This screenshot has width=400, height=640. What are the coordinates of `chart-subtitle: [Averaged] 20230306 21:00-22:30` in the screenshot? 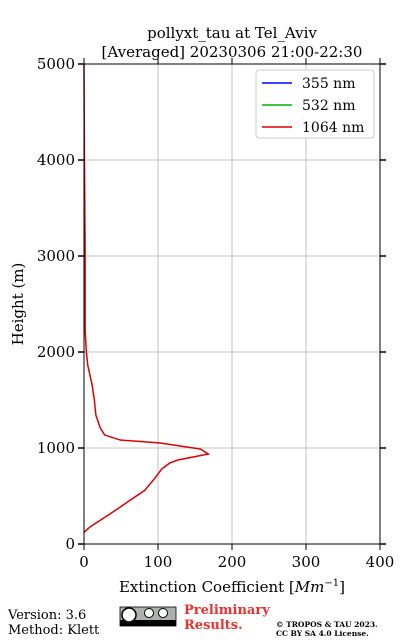 It's located at (232, 52).